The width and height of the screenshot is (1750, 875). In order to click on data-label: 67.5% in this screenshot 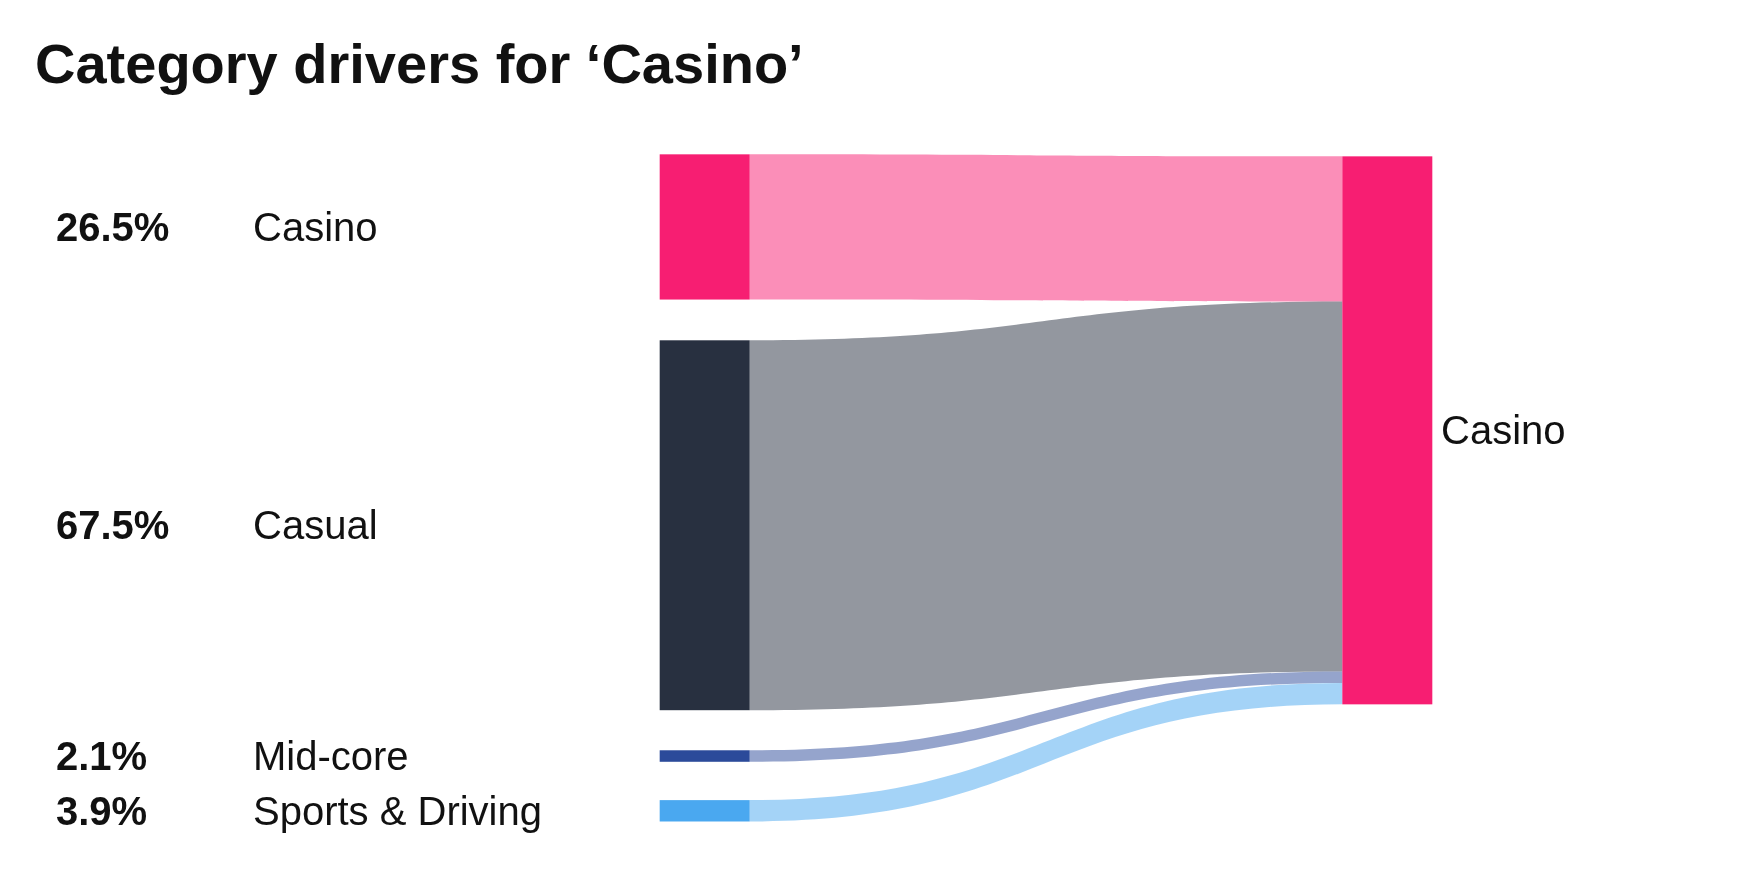, I will do `click(113, 525)`.